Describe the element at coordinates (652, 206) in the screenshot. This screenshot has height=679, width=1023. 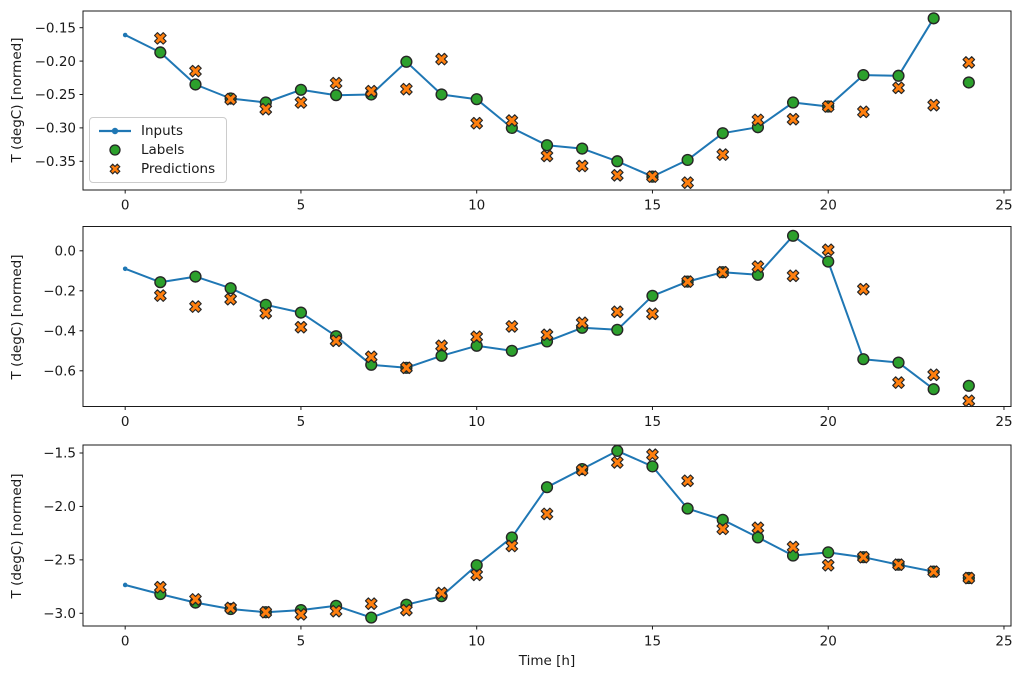
I see `x-tick-label: 15` at that location.